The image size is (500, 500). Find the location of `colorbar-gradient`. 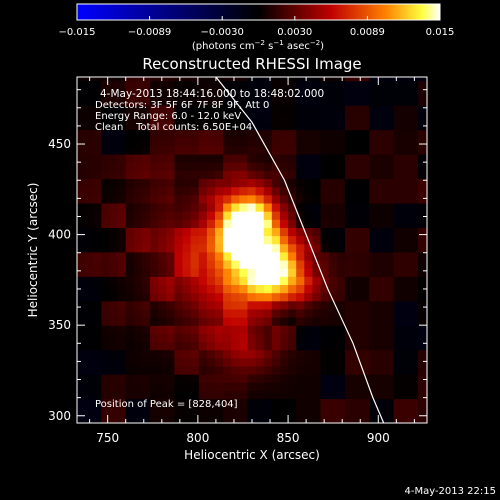

colorbar-gradient is located at coordinates (258, 12).